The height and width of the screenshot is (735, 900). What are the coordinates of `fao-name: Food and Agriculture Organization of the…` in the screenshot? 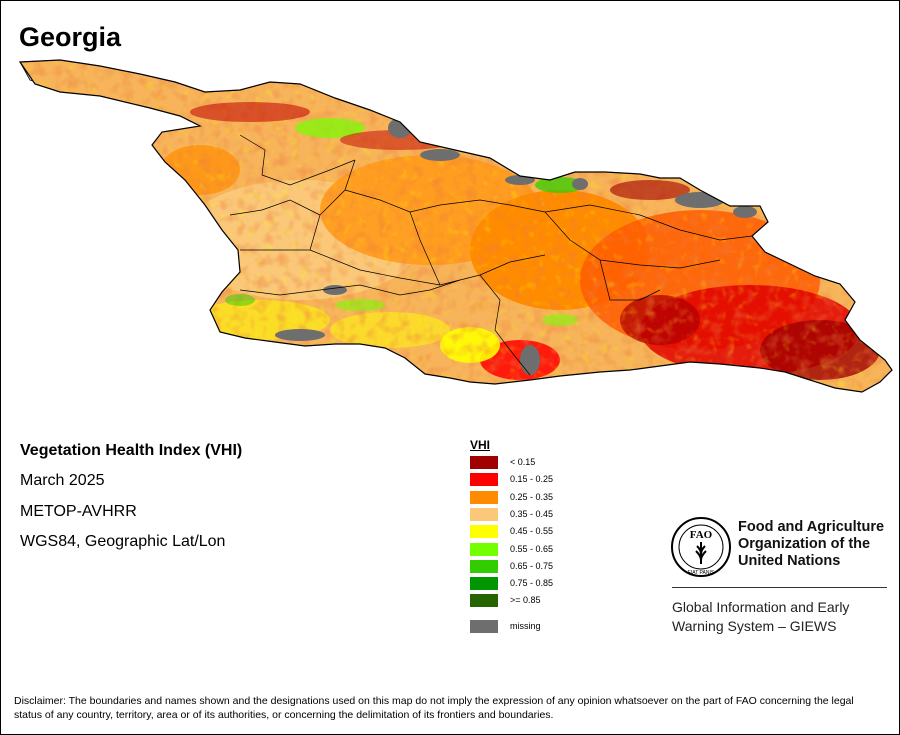 It's located at (811, 544).